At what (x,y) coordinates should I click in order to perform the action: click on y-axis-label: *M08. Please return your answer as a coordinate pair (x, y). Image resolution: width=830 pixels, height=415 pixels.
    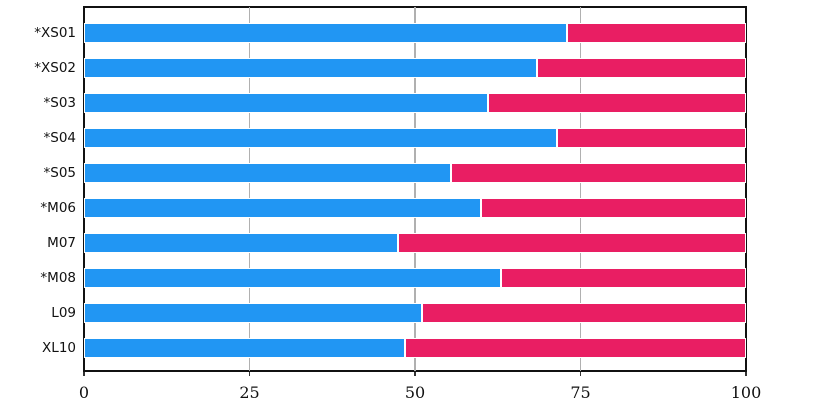
    Looking at the image, I should click on (58, 278).